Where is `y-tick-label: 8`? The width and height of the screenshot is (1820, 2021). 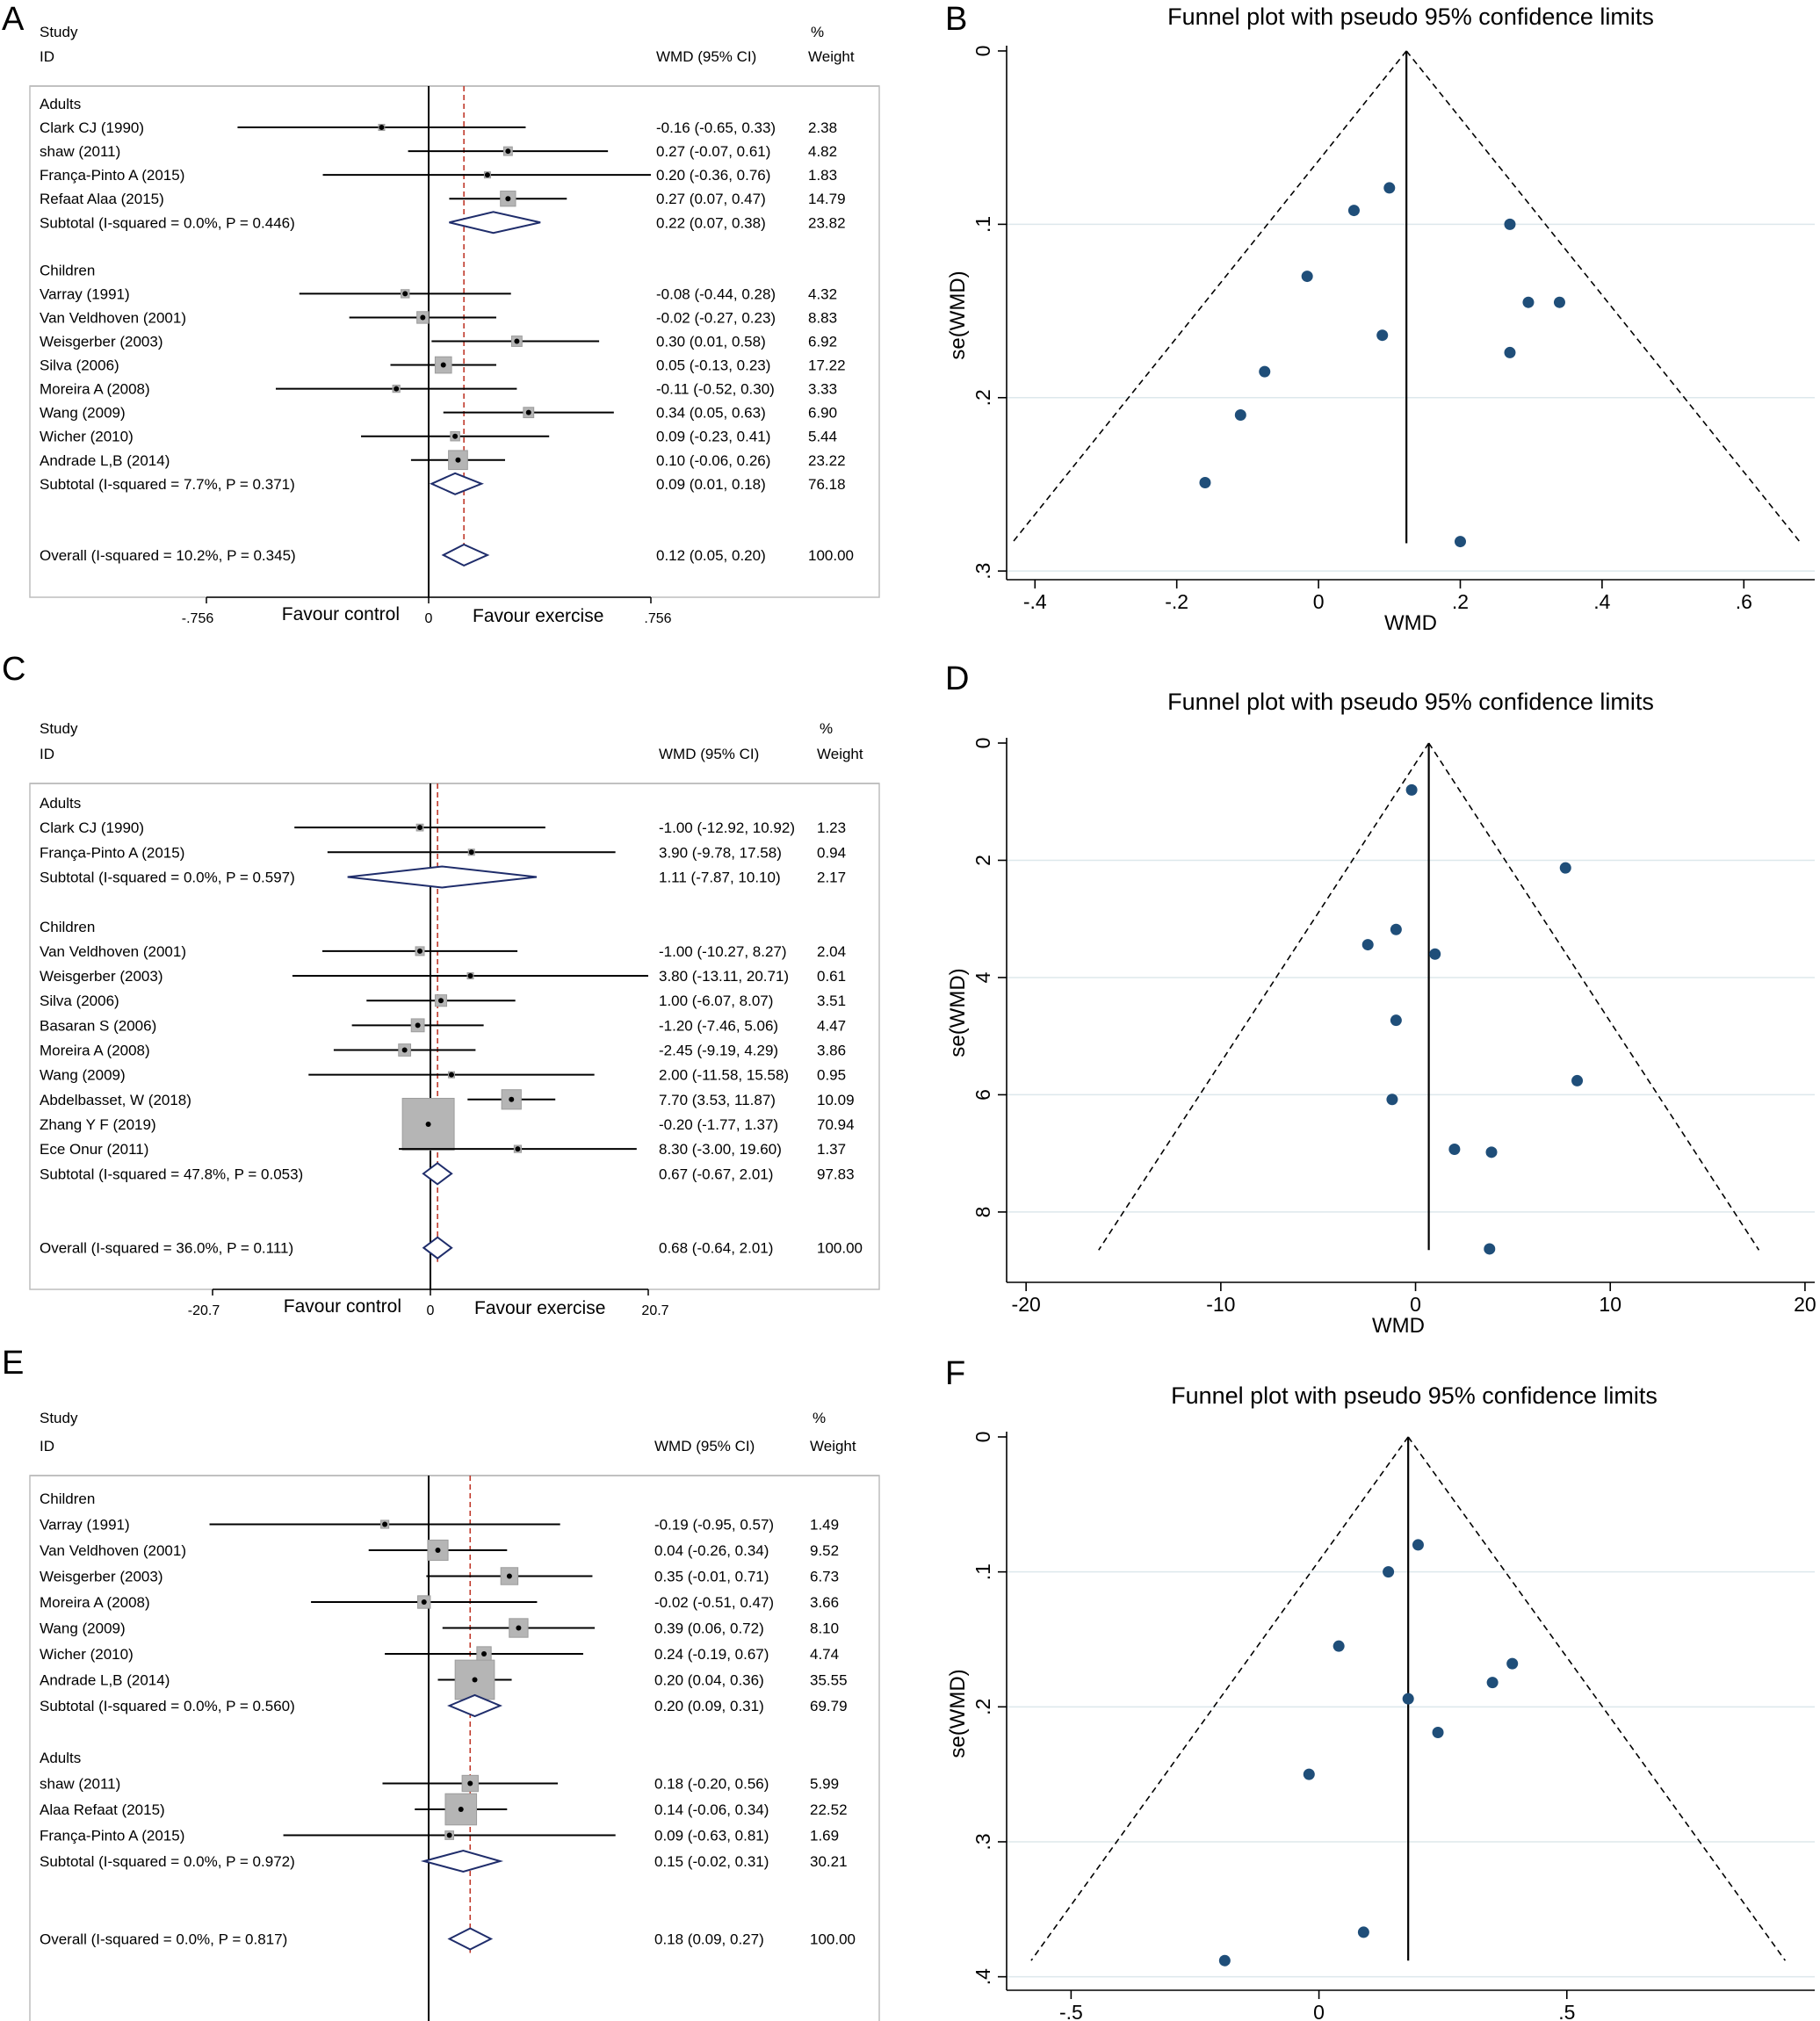 y-tick-label: 8 is located at coordinates (982, 1212).